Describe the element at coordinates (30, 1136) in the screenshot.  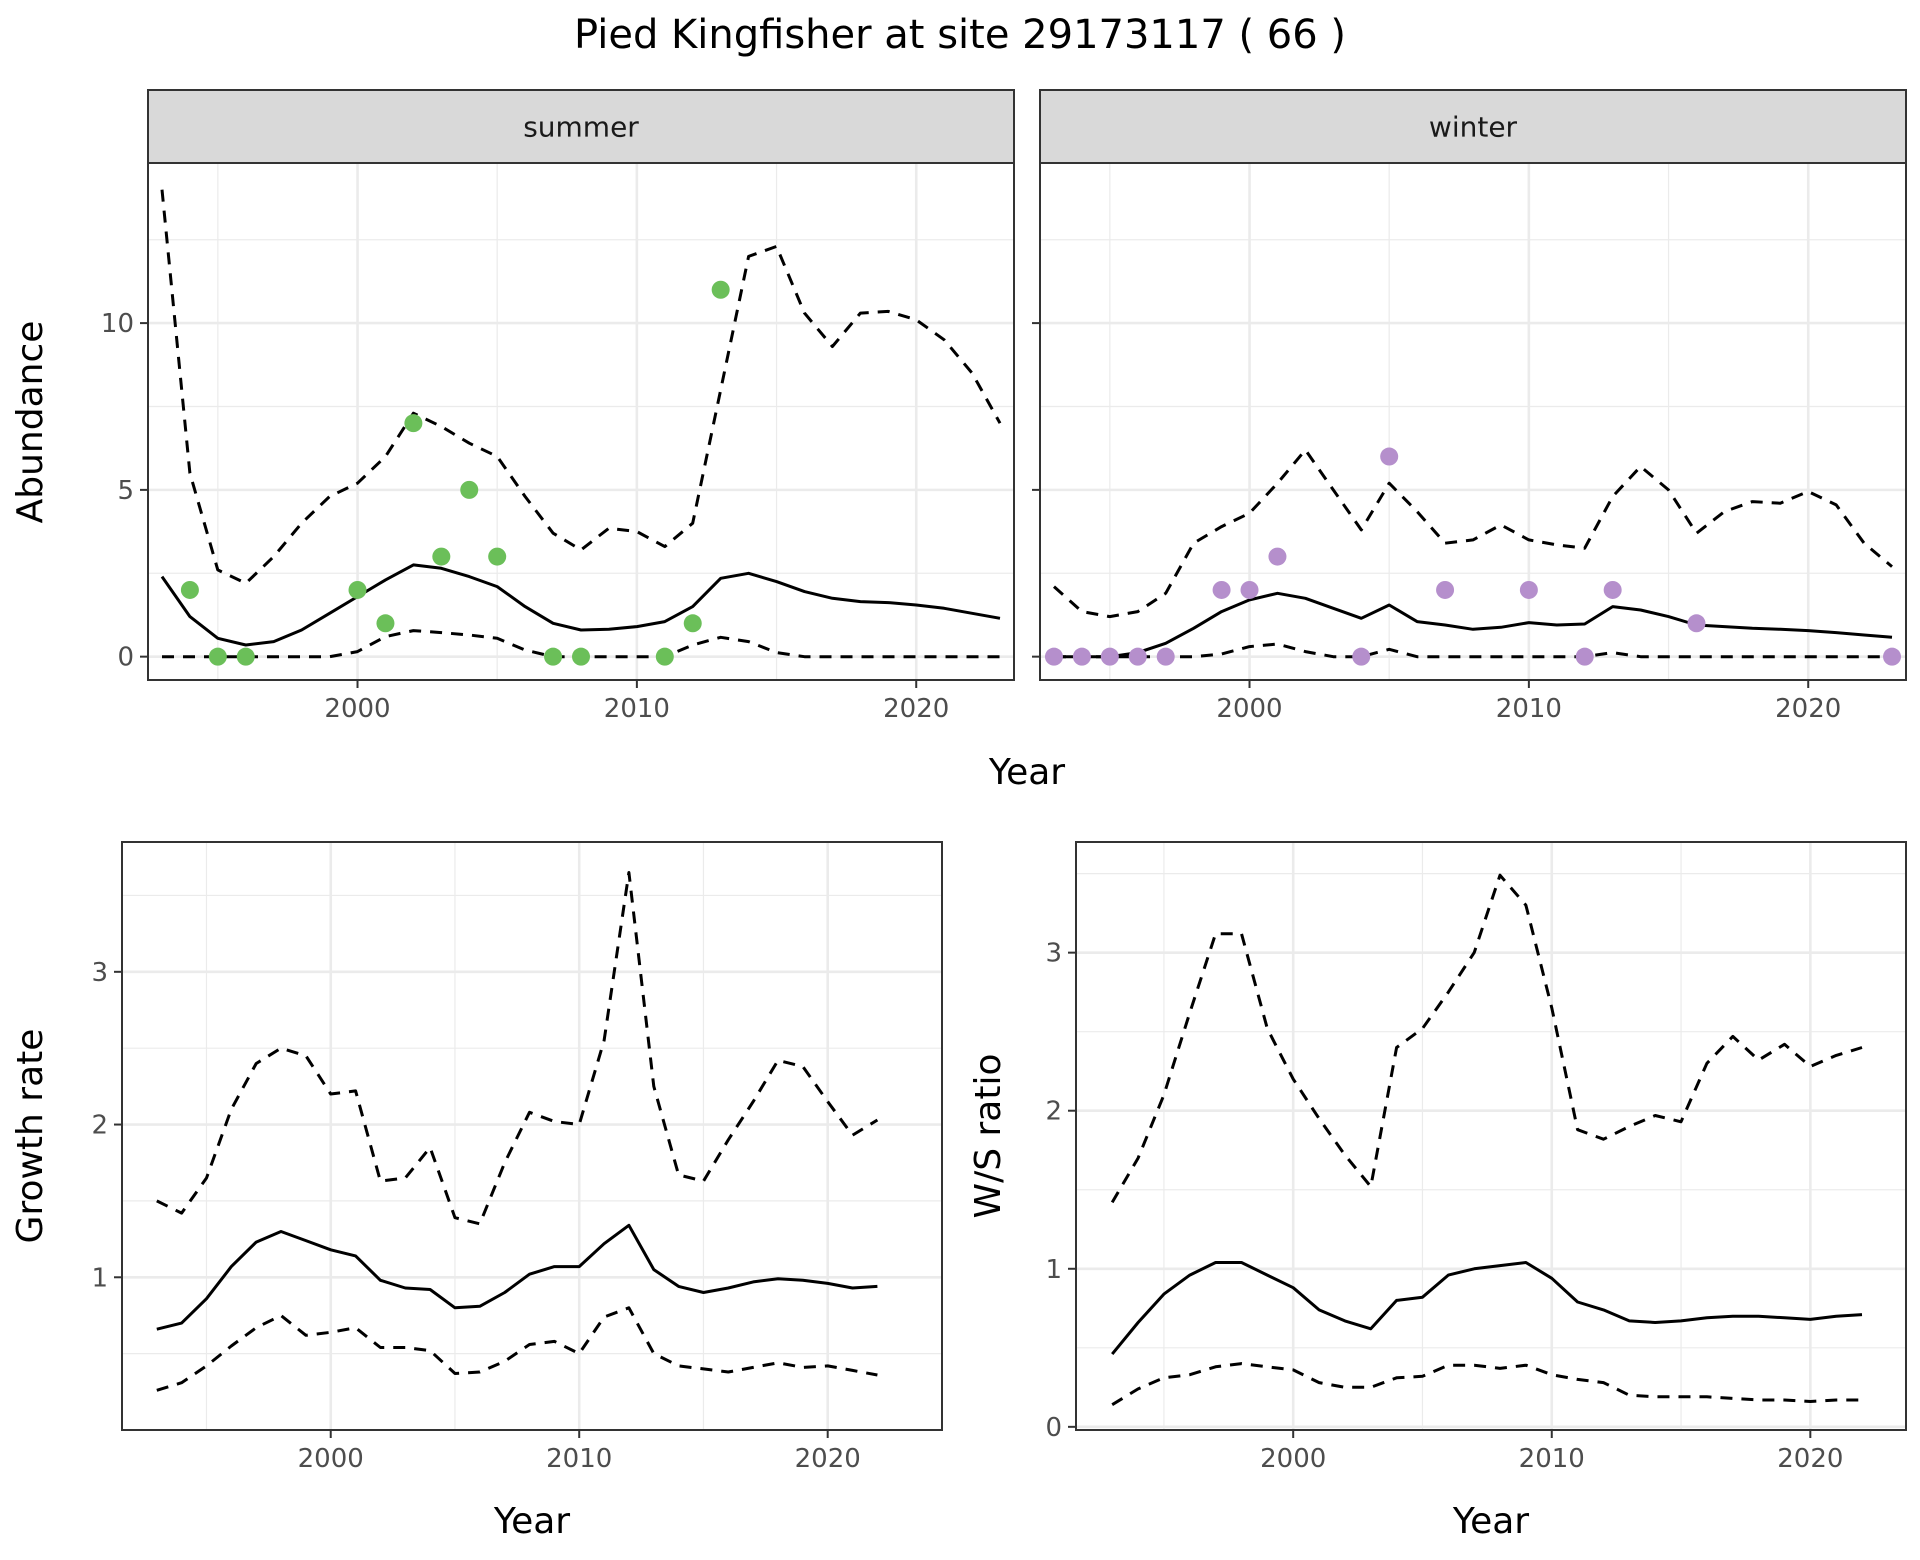
I see `y-axis-title: Growth rate` at that location.